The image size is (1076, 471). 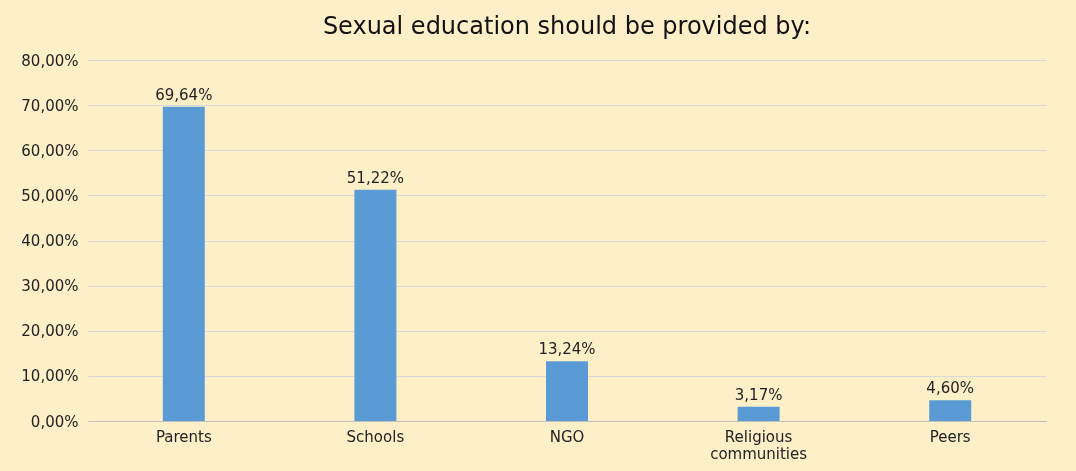 I want to click on y-tick-label: 20,00%, so click(x=50, y=331).